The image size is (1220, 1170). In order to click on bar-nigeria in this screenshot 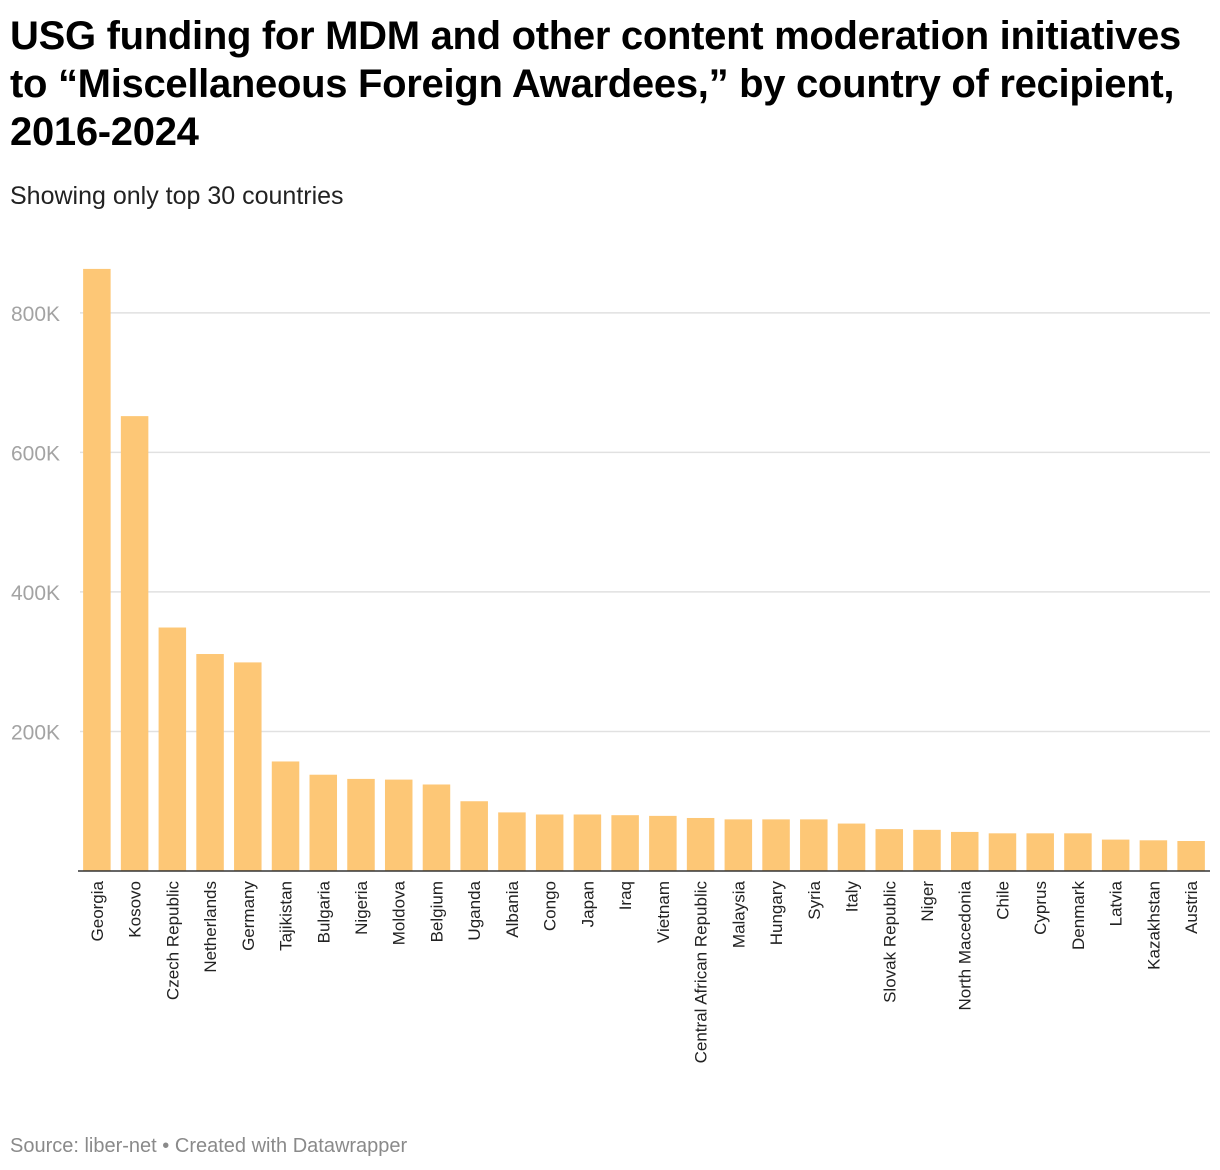, I will do `click(361, 824)`.